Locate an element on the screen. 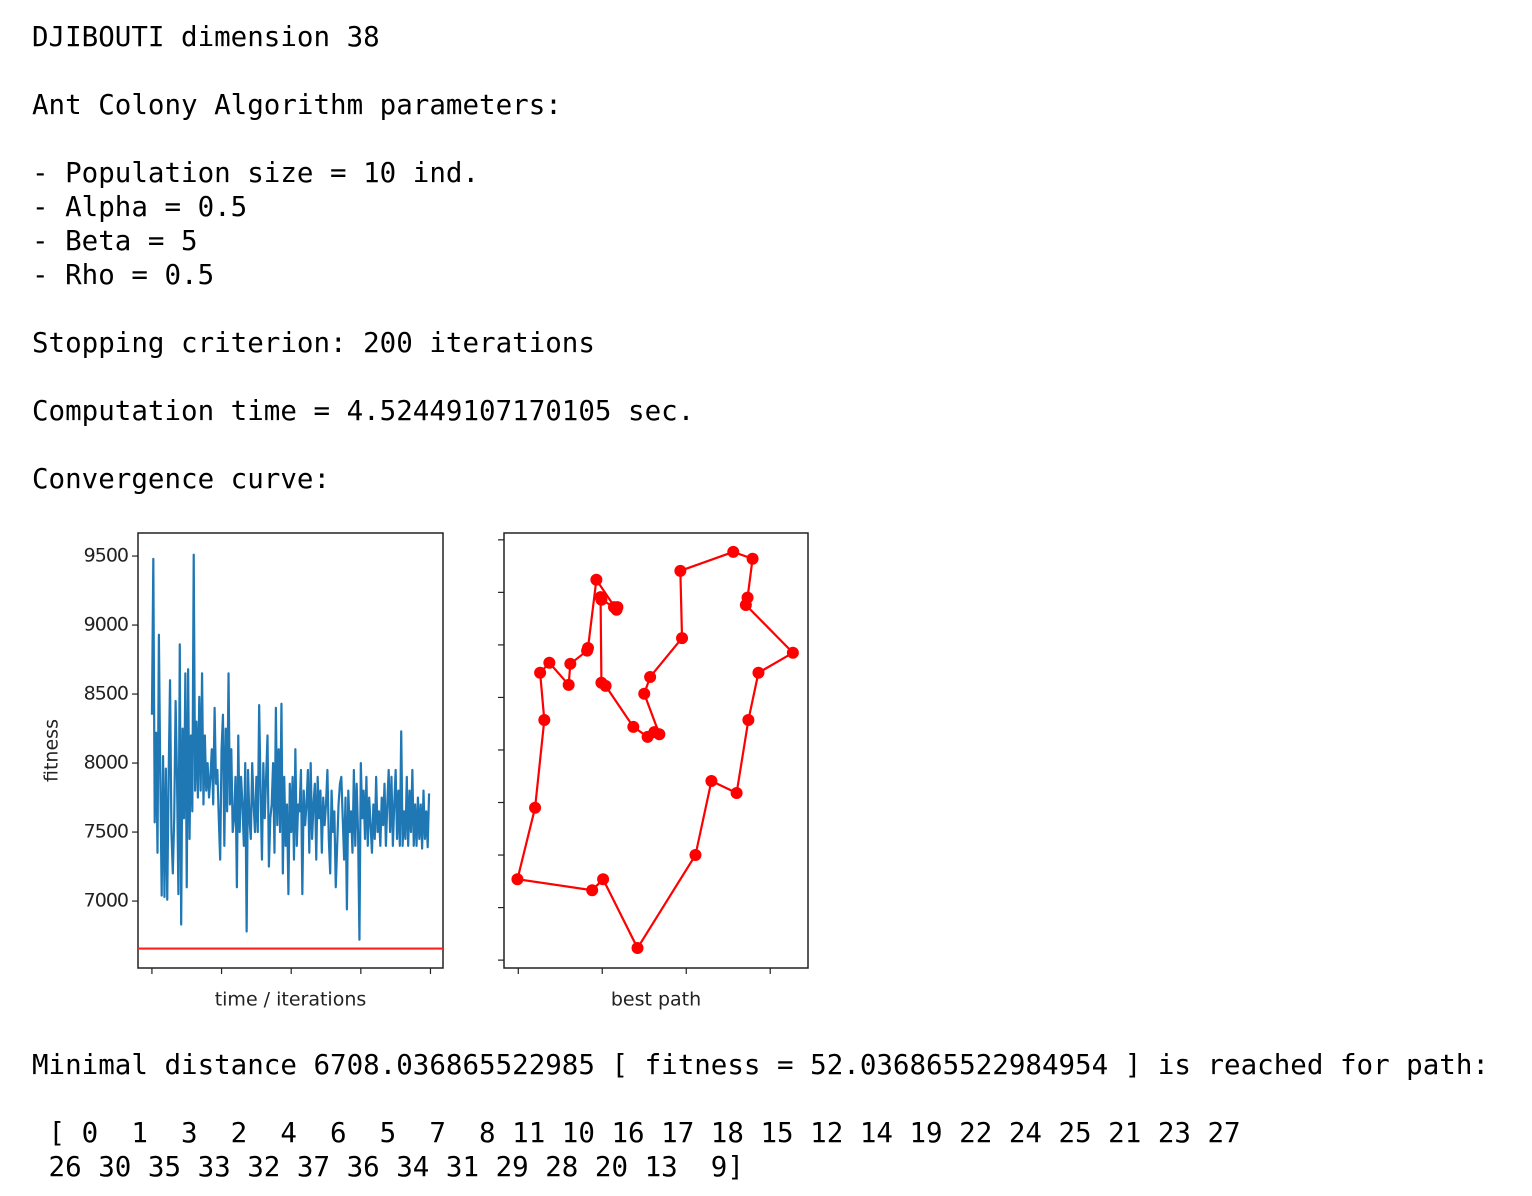 The width and height of the screenshot is (1532, 1196). fitness-line is located at coordinates (290, 747).